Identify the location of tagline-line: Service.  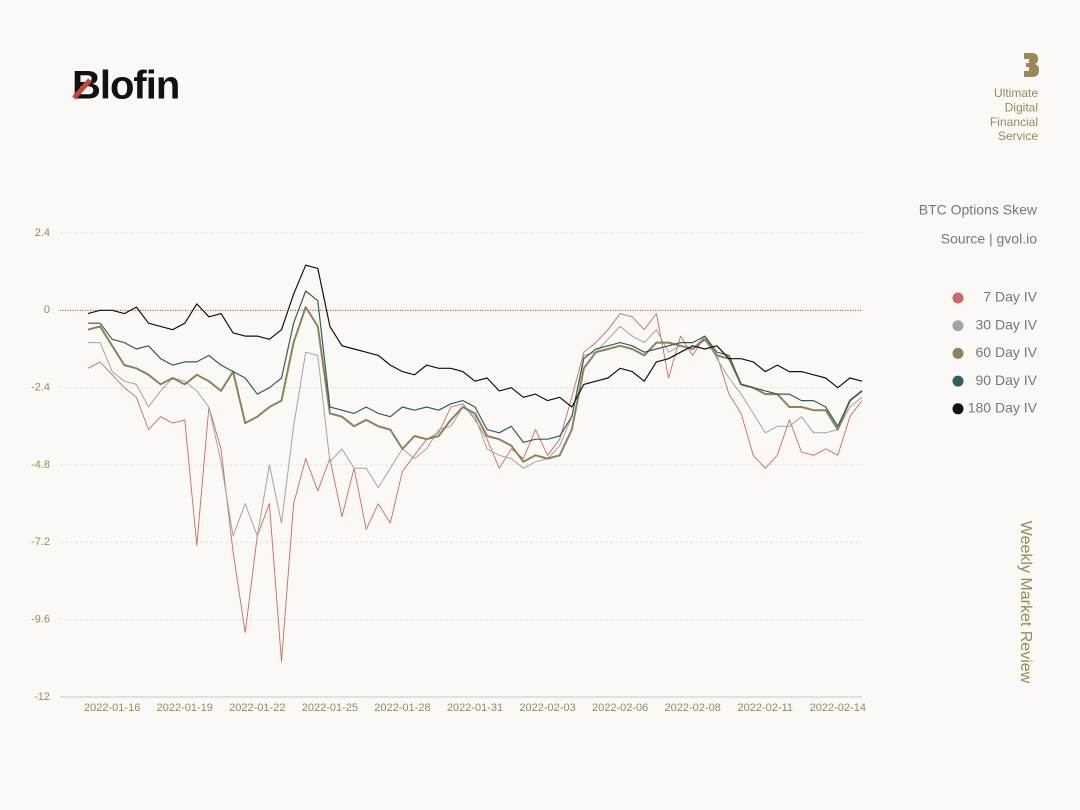
(1018, 136).